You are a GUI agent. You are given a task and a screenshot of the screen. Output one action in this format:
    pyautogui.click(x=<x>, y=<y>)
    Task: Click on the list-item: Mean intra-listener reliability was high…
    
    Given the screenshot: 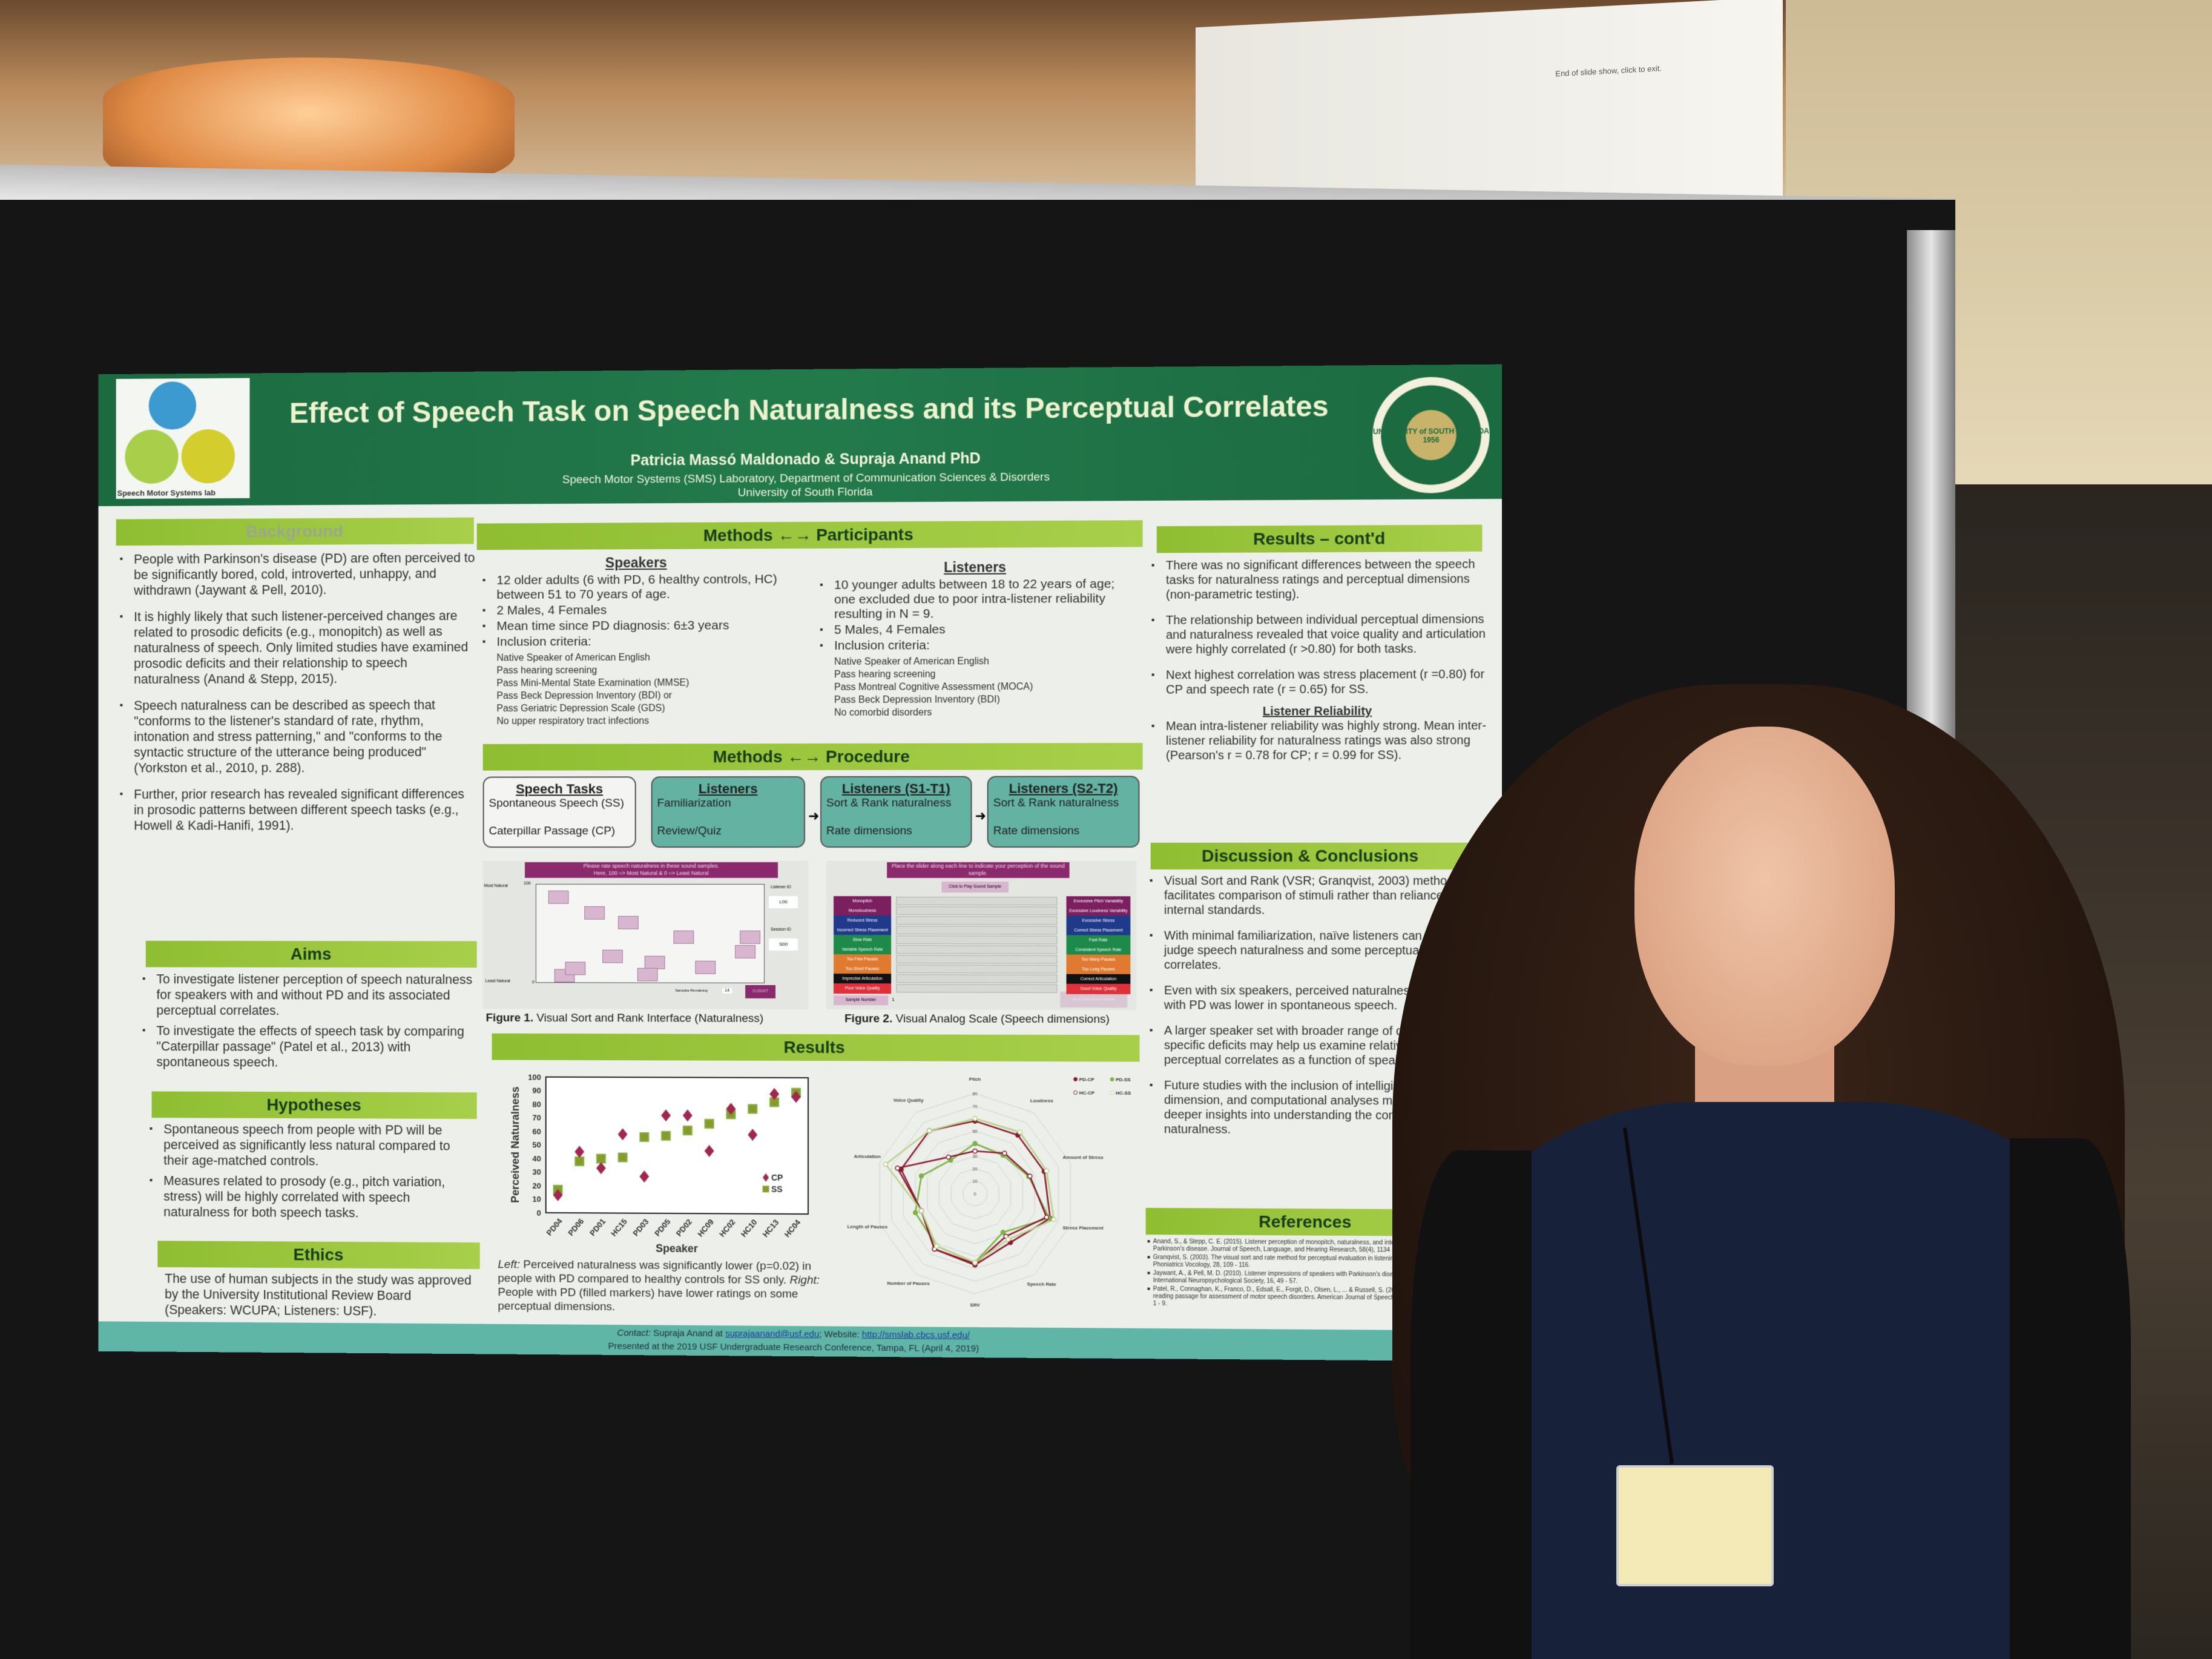 What is the action you would take?
    pyautogui.click(x=1318, y=741)
    